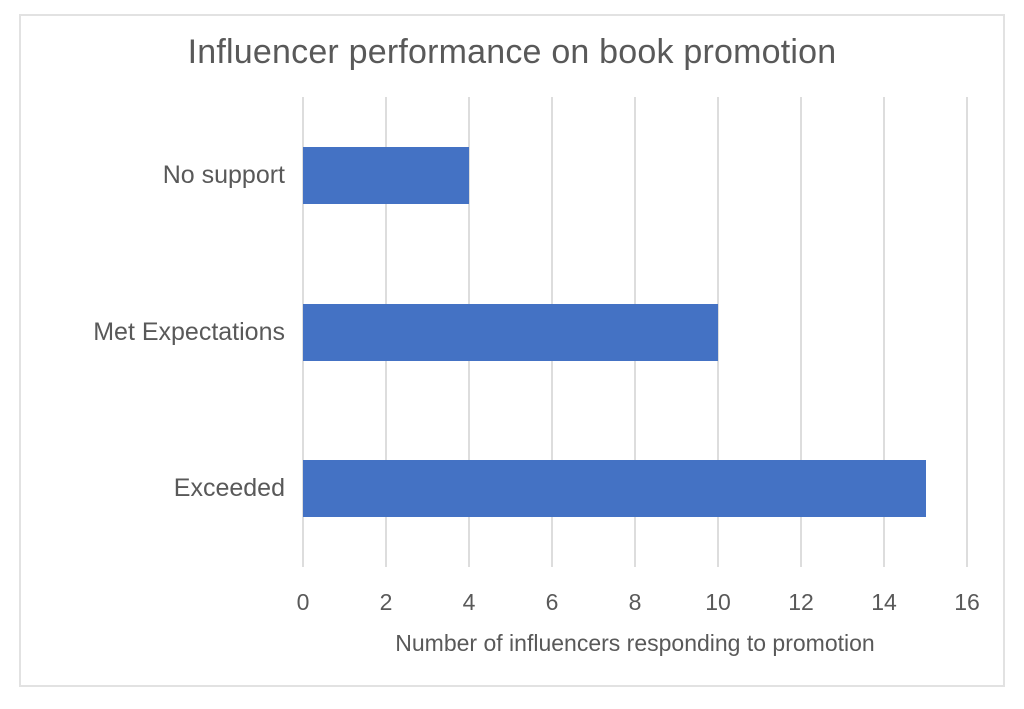 This screenshot has width=1024, height=709. What do you see at coordinates (386, 602) in the screenshot?
I see `x-tick-label: 2` at bounding box center [386, 602].